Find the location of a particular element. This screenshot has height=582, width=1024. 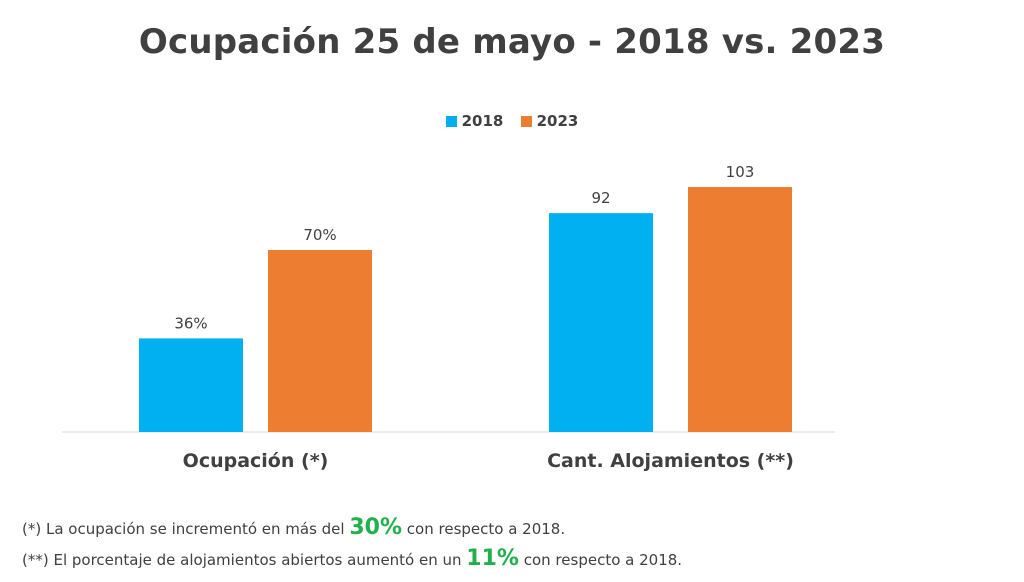

legend-item-2018: 2018 is located at coordinates (474, 121).